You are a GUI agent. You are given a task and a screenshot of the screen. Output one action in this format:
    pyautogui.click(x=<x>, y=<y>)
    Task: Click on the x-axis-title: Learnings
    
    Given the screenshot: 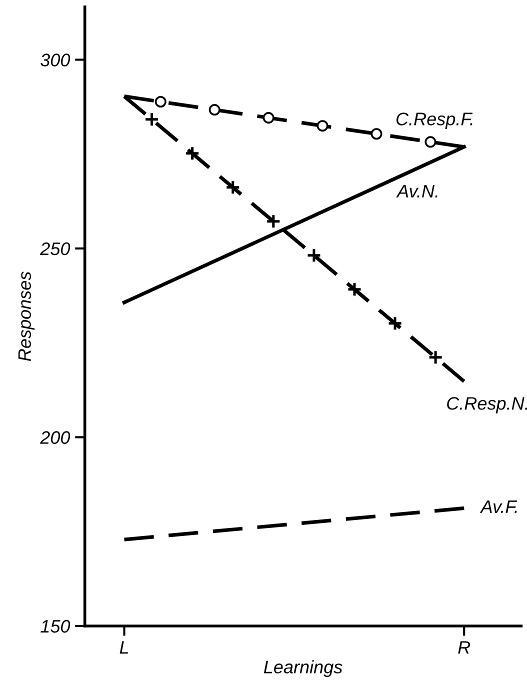 What is the action you would take?
    pyautogui.click(x=303, y=668)
    